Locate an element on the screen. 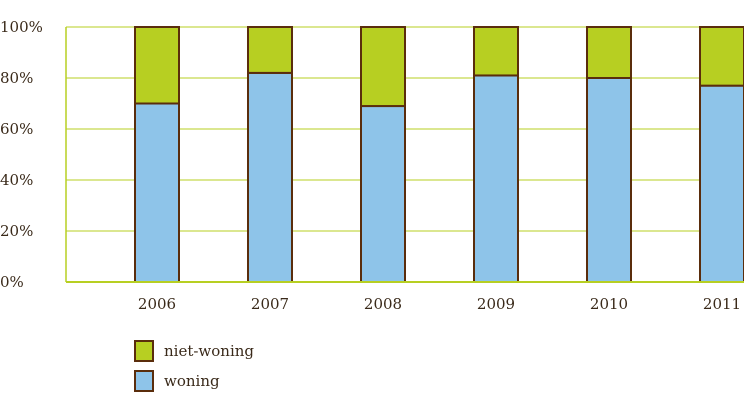  legend-item-niet-woning: niet-woning is located at coordinates (194, 351).